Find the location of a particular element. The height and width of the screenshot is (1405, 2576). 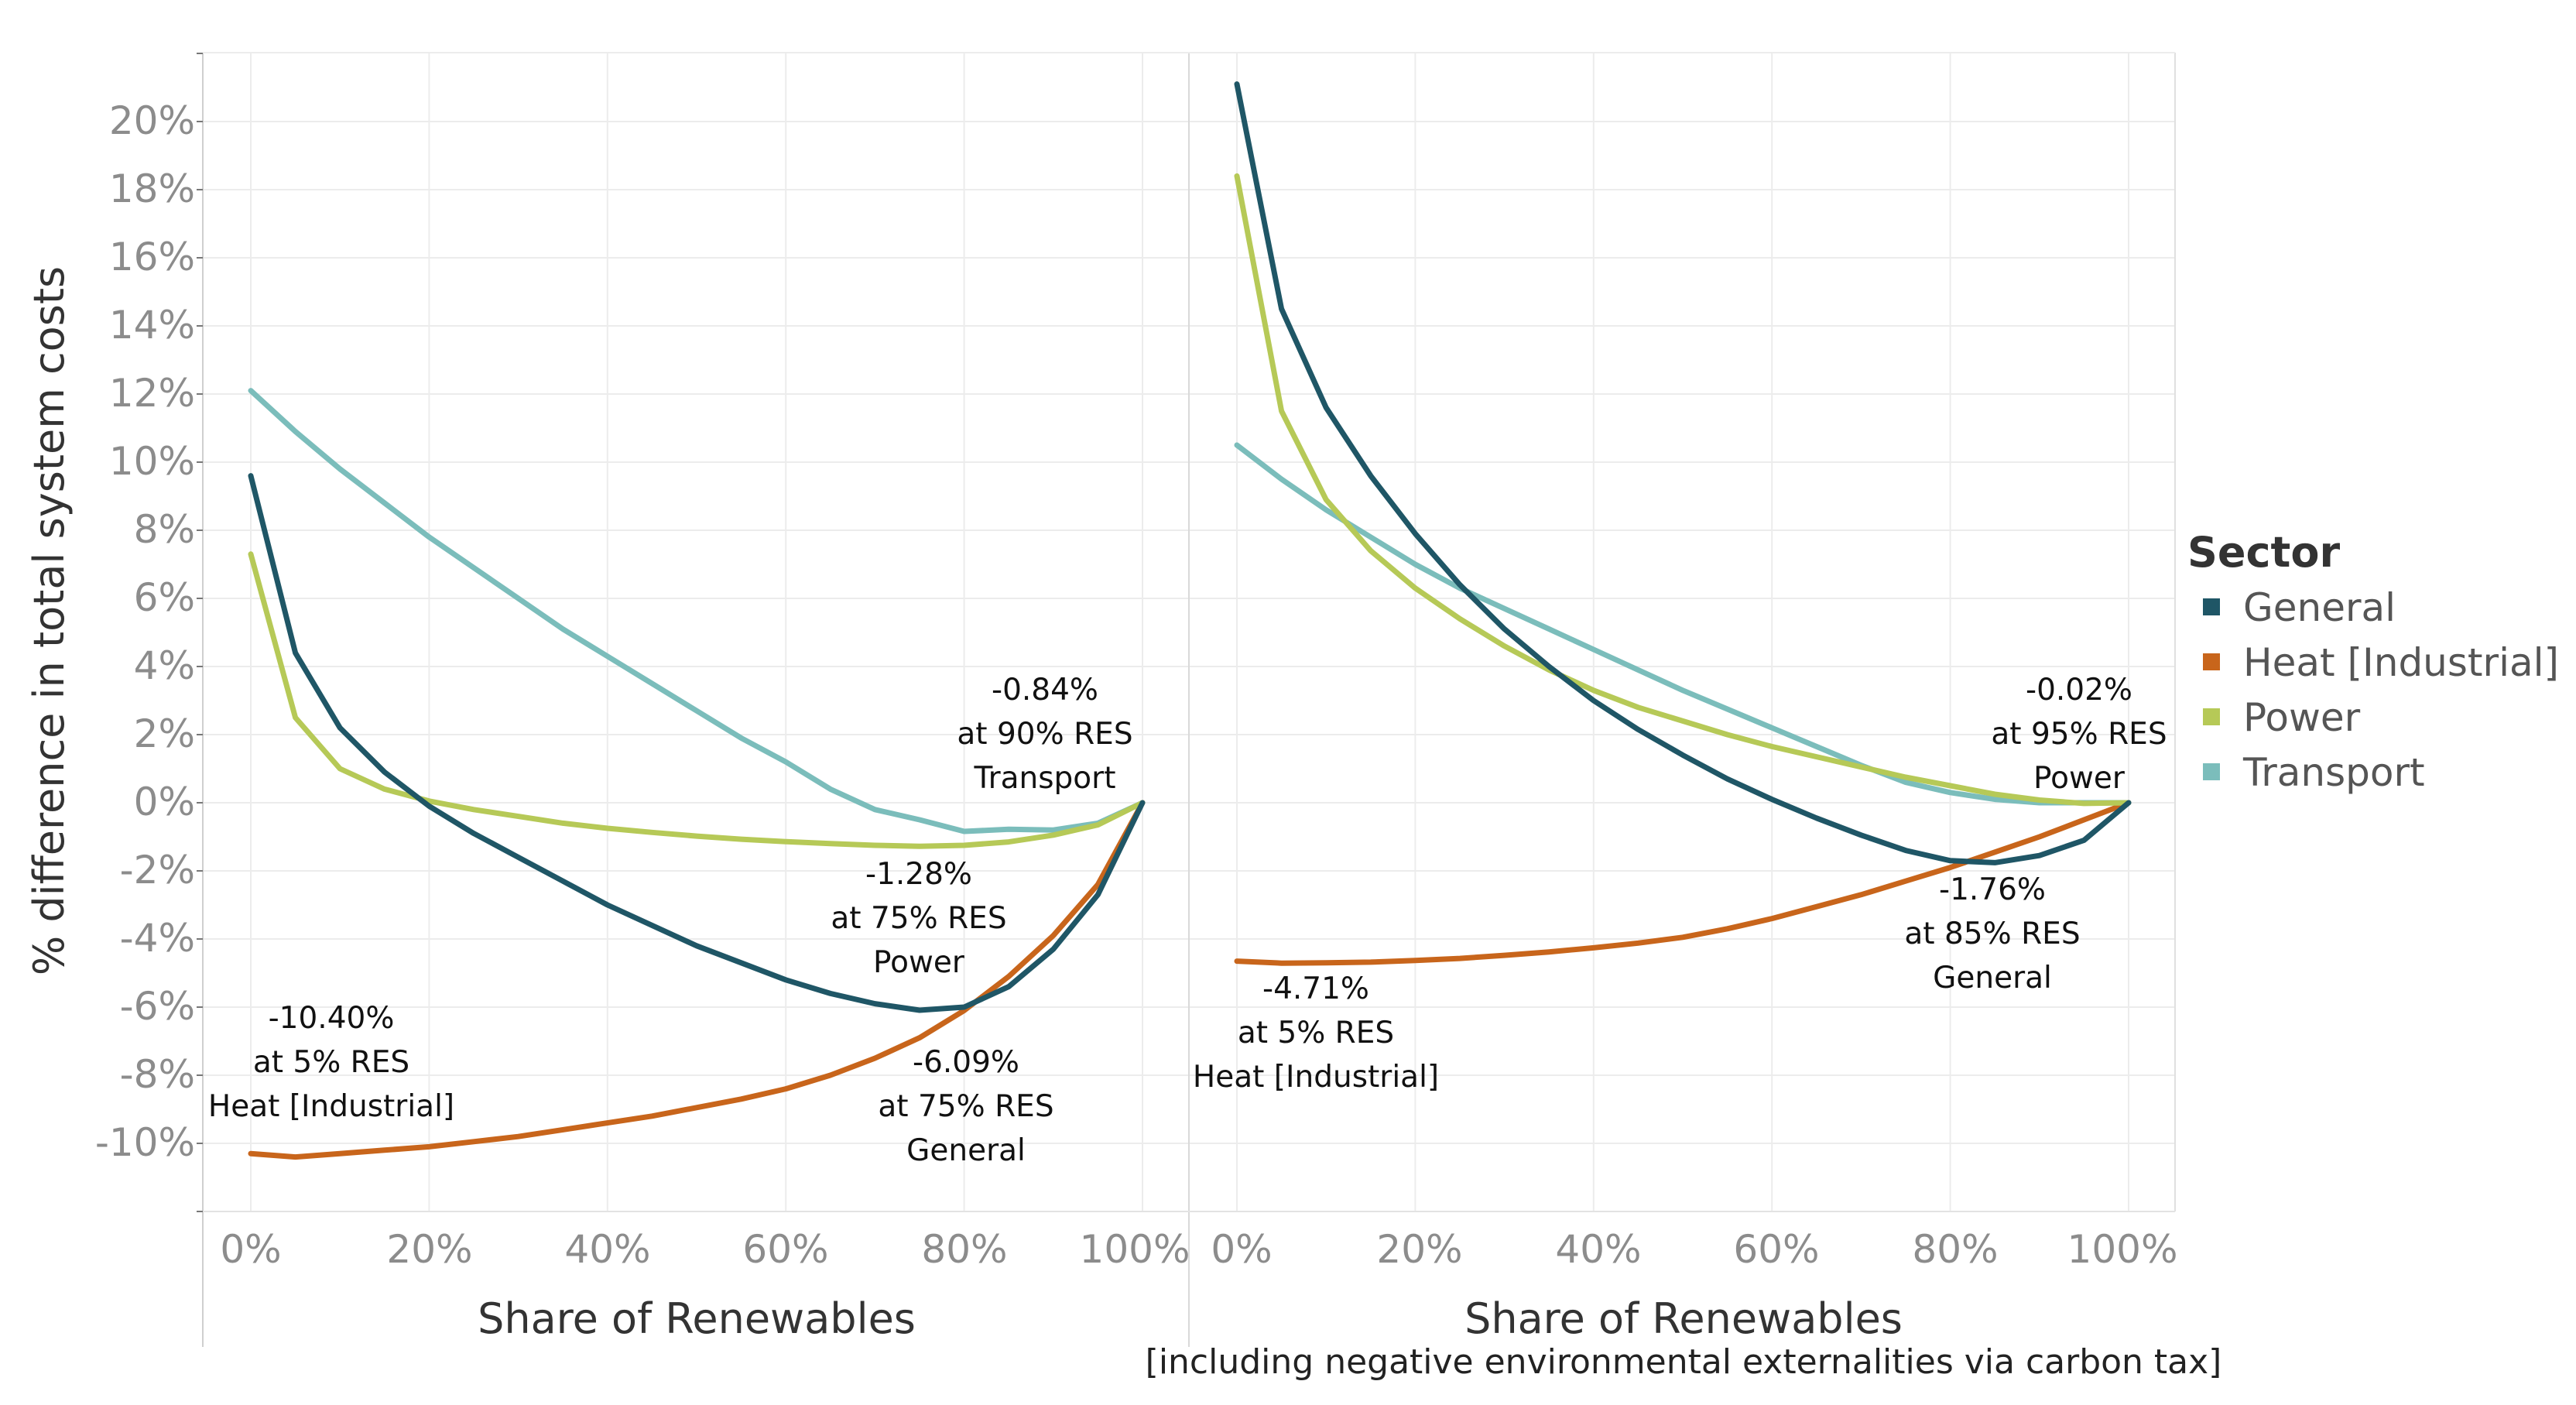

legend-label: General is located at coordinates (2319, 607).